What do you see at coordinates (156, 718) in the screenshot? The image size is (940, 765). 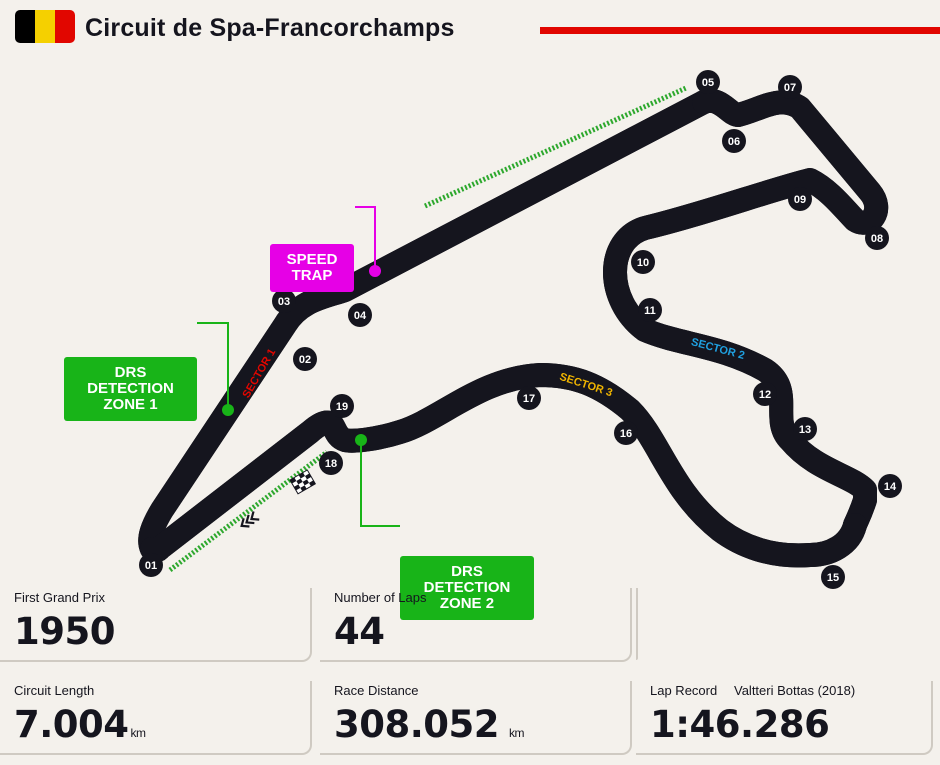 I see `stat-card-length: Circuit Length 7.004 km` at bounding box center [156, 718].